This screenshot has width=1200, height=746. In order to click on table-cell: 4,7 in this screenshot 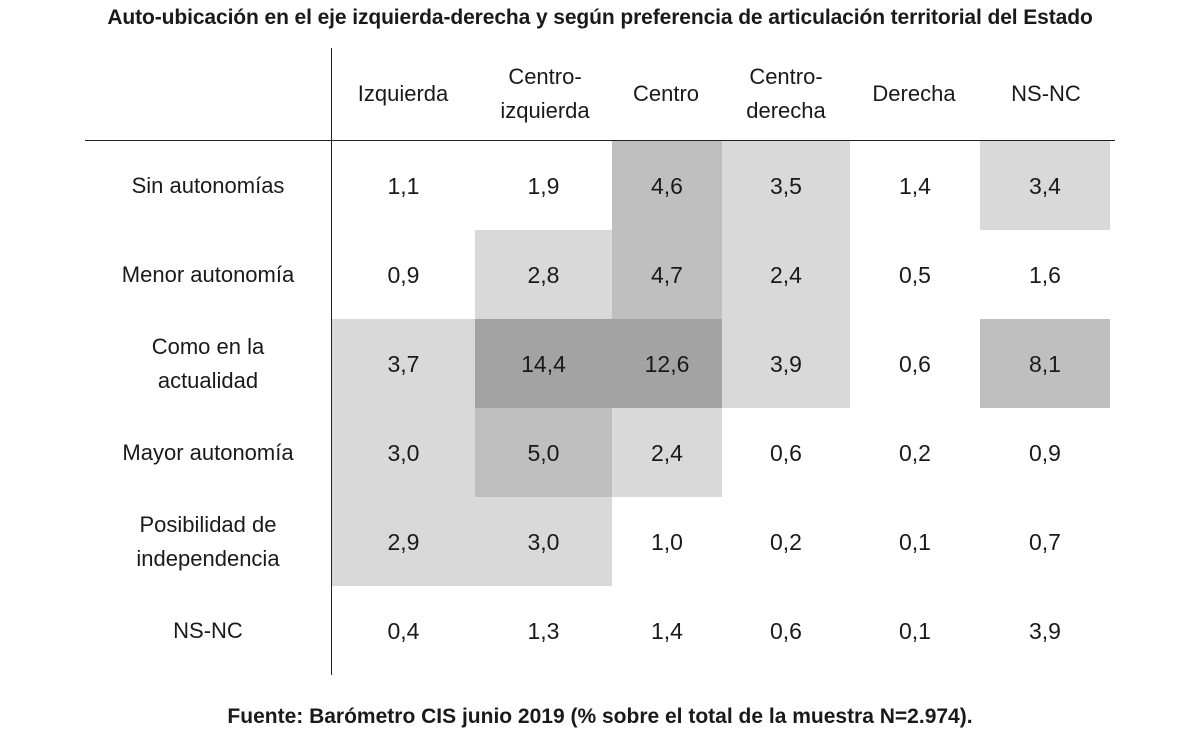, I will do `click(667, 274)`.